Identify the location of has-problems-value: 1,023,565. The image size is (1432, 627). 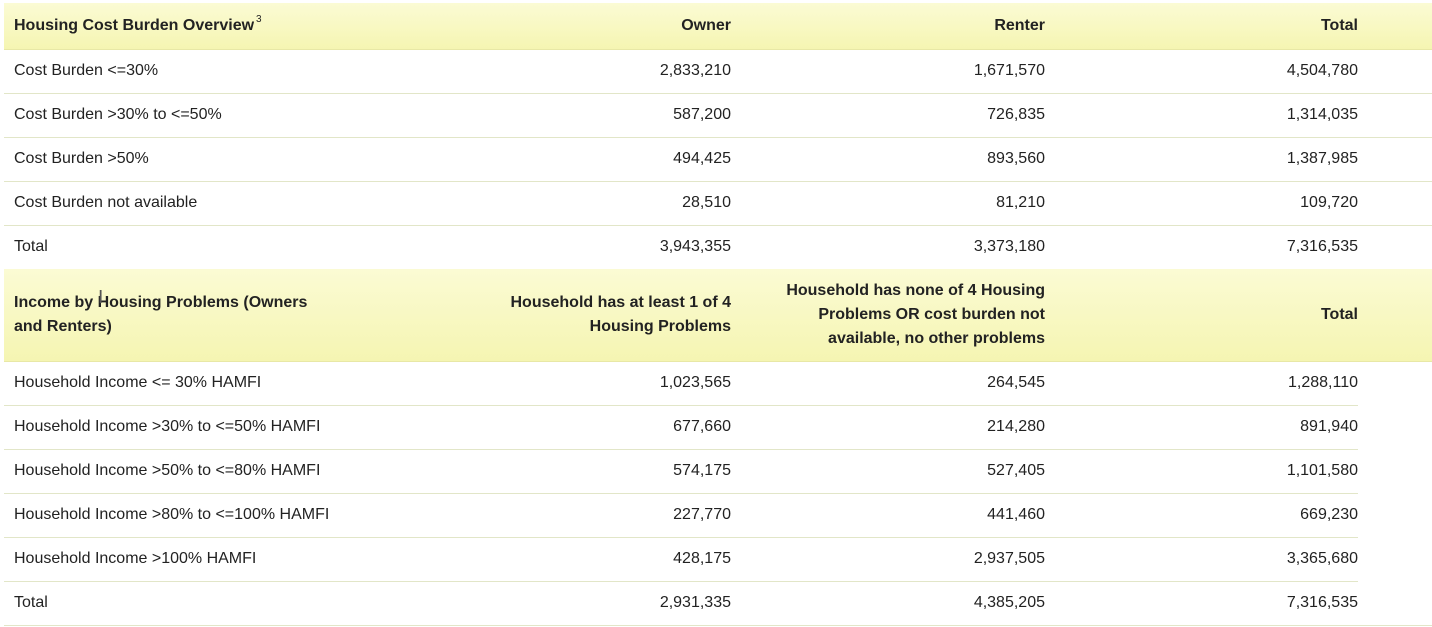
(542, 383).